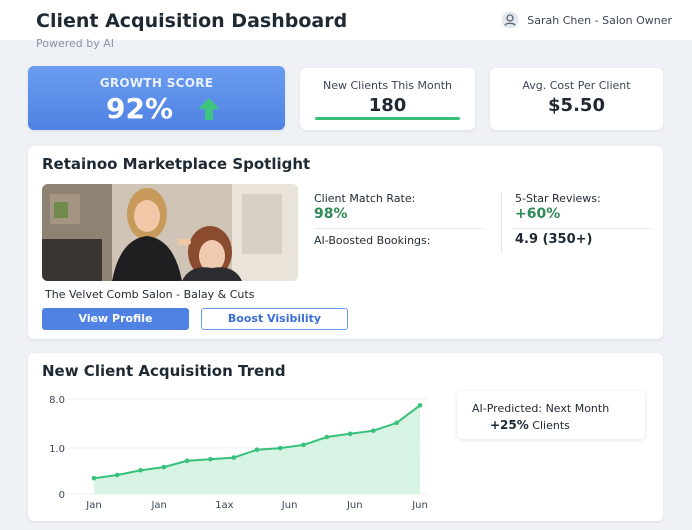 The height and width of the screenshot is (530, 692). Describe the element at coordinates (164, 371) in the screenshot. I see `trend-title: New Client Acquisition Trend` at that location.